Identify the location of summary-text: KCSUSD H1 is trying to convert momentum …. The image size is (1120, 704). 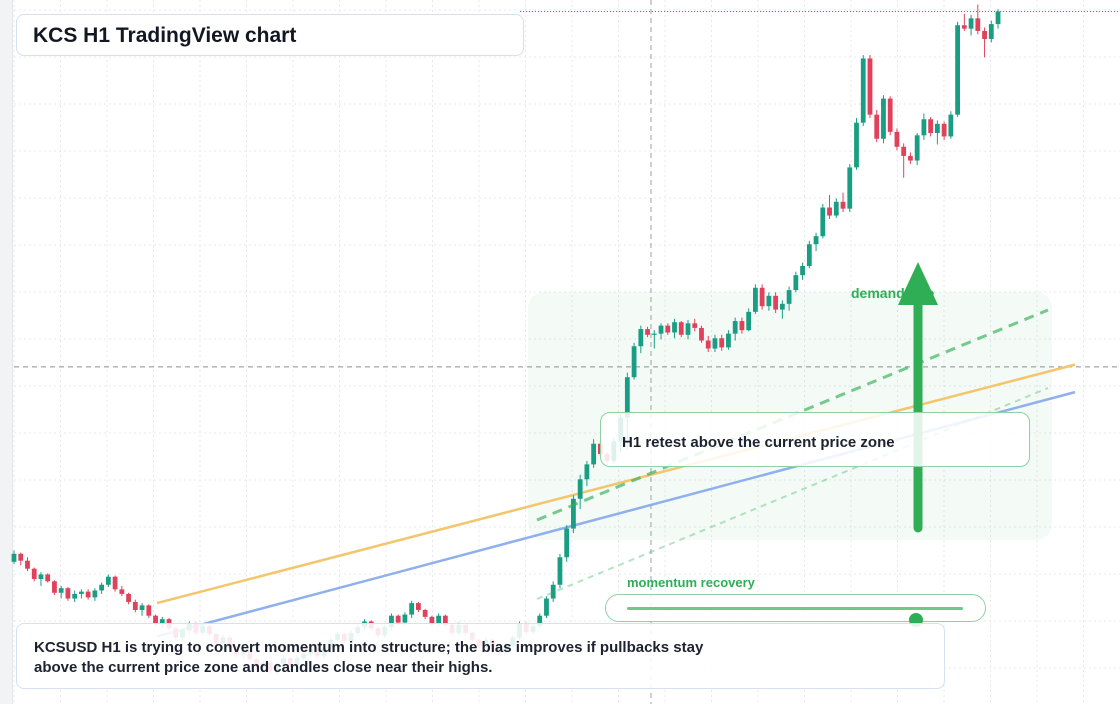
(369, 657).